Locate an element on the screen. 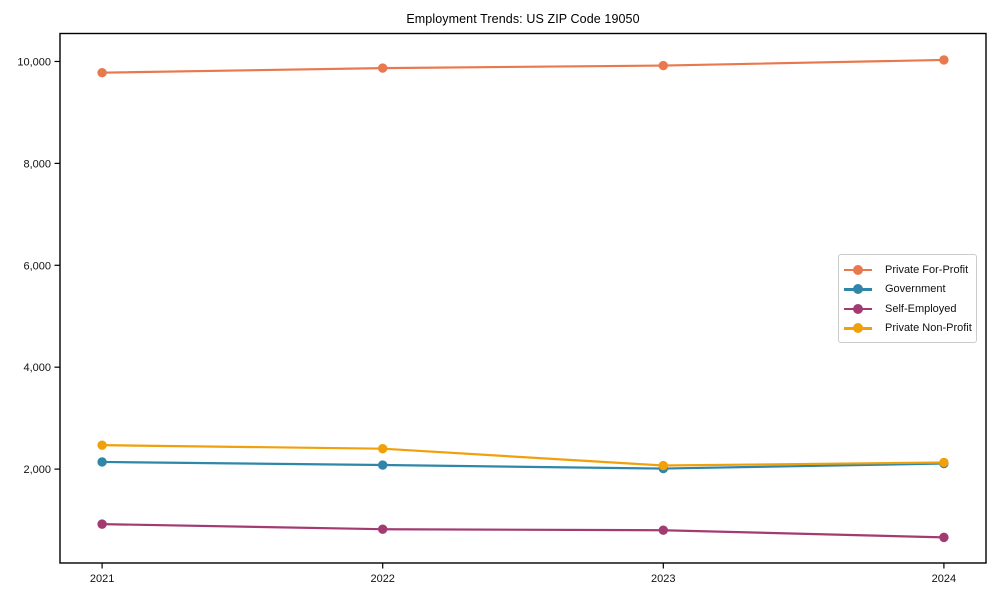 This screenshot has width=1000, height=600. x-tick-label: 2021 is located at coordinates (102, 579).